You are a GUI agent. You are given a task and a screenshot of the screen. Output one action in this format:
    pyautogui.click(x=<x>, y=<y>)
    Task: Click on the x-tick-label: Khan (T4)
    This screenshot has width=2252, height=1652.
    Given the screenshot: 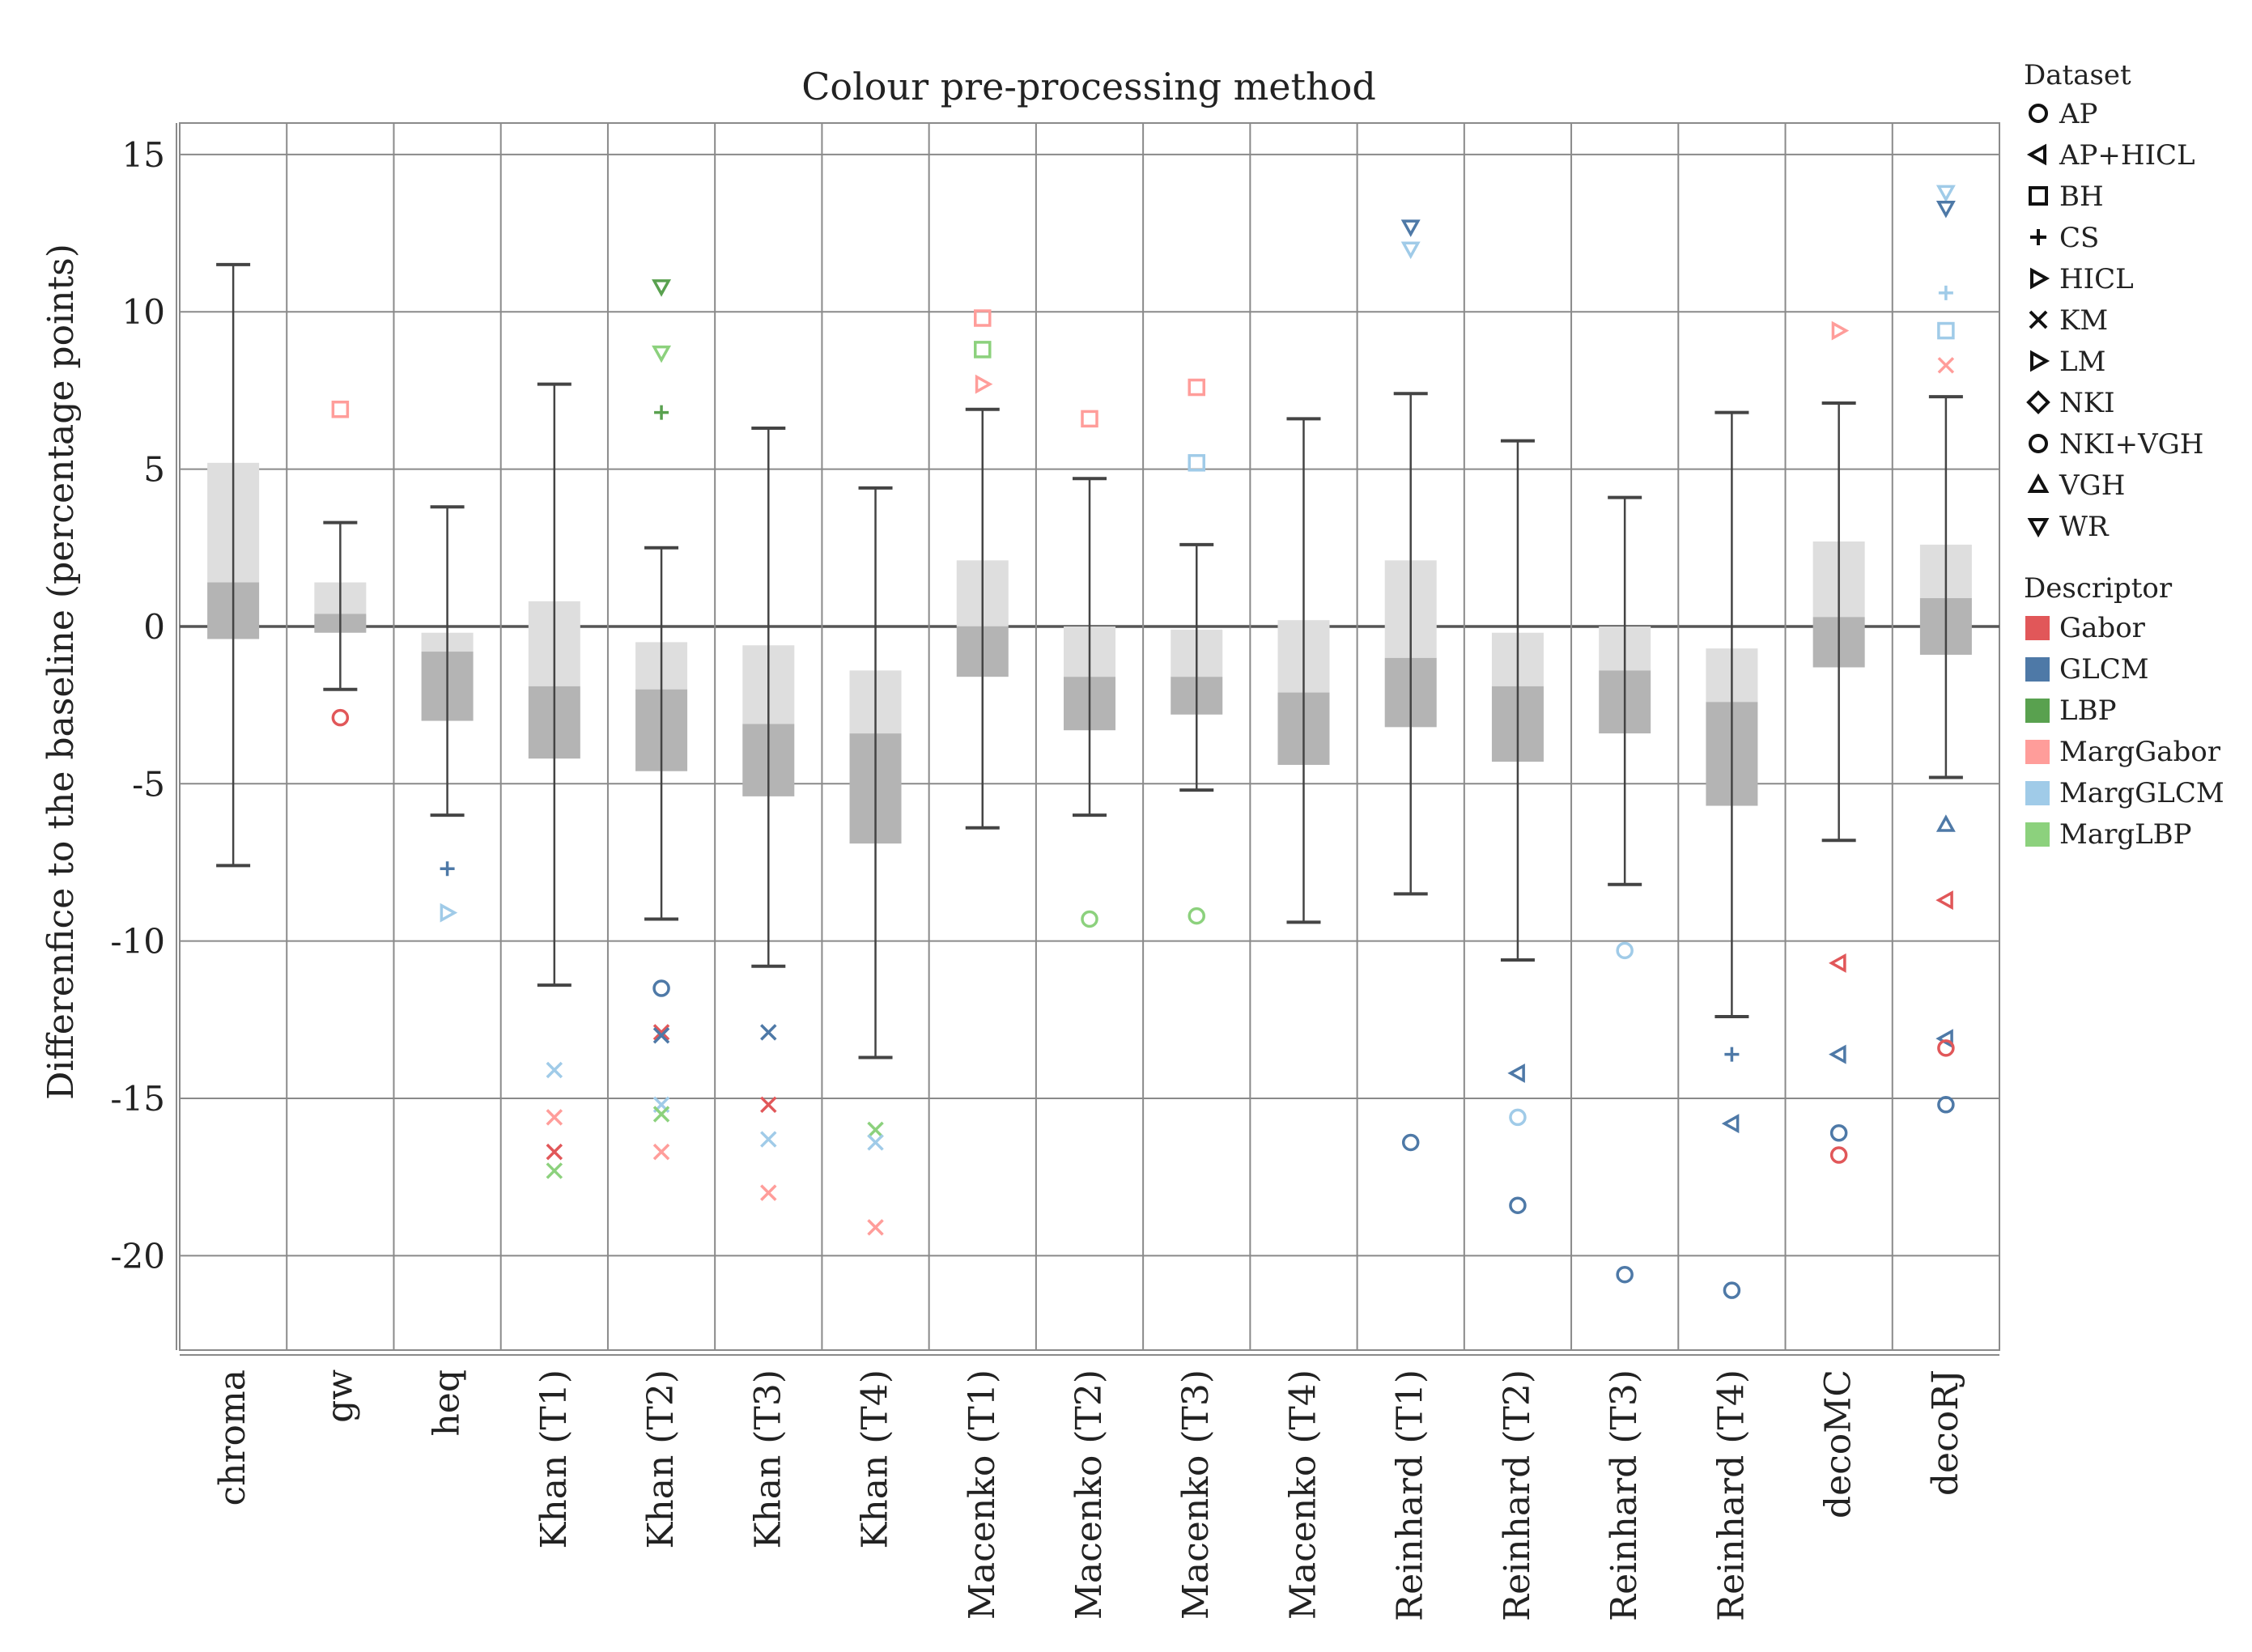 What is the action you would take?
    pyautogui.click(x=875, y=1459)
    